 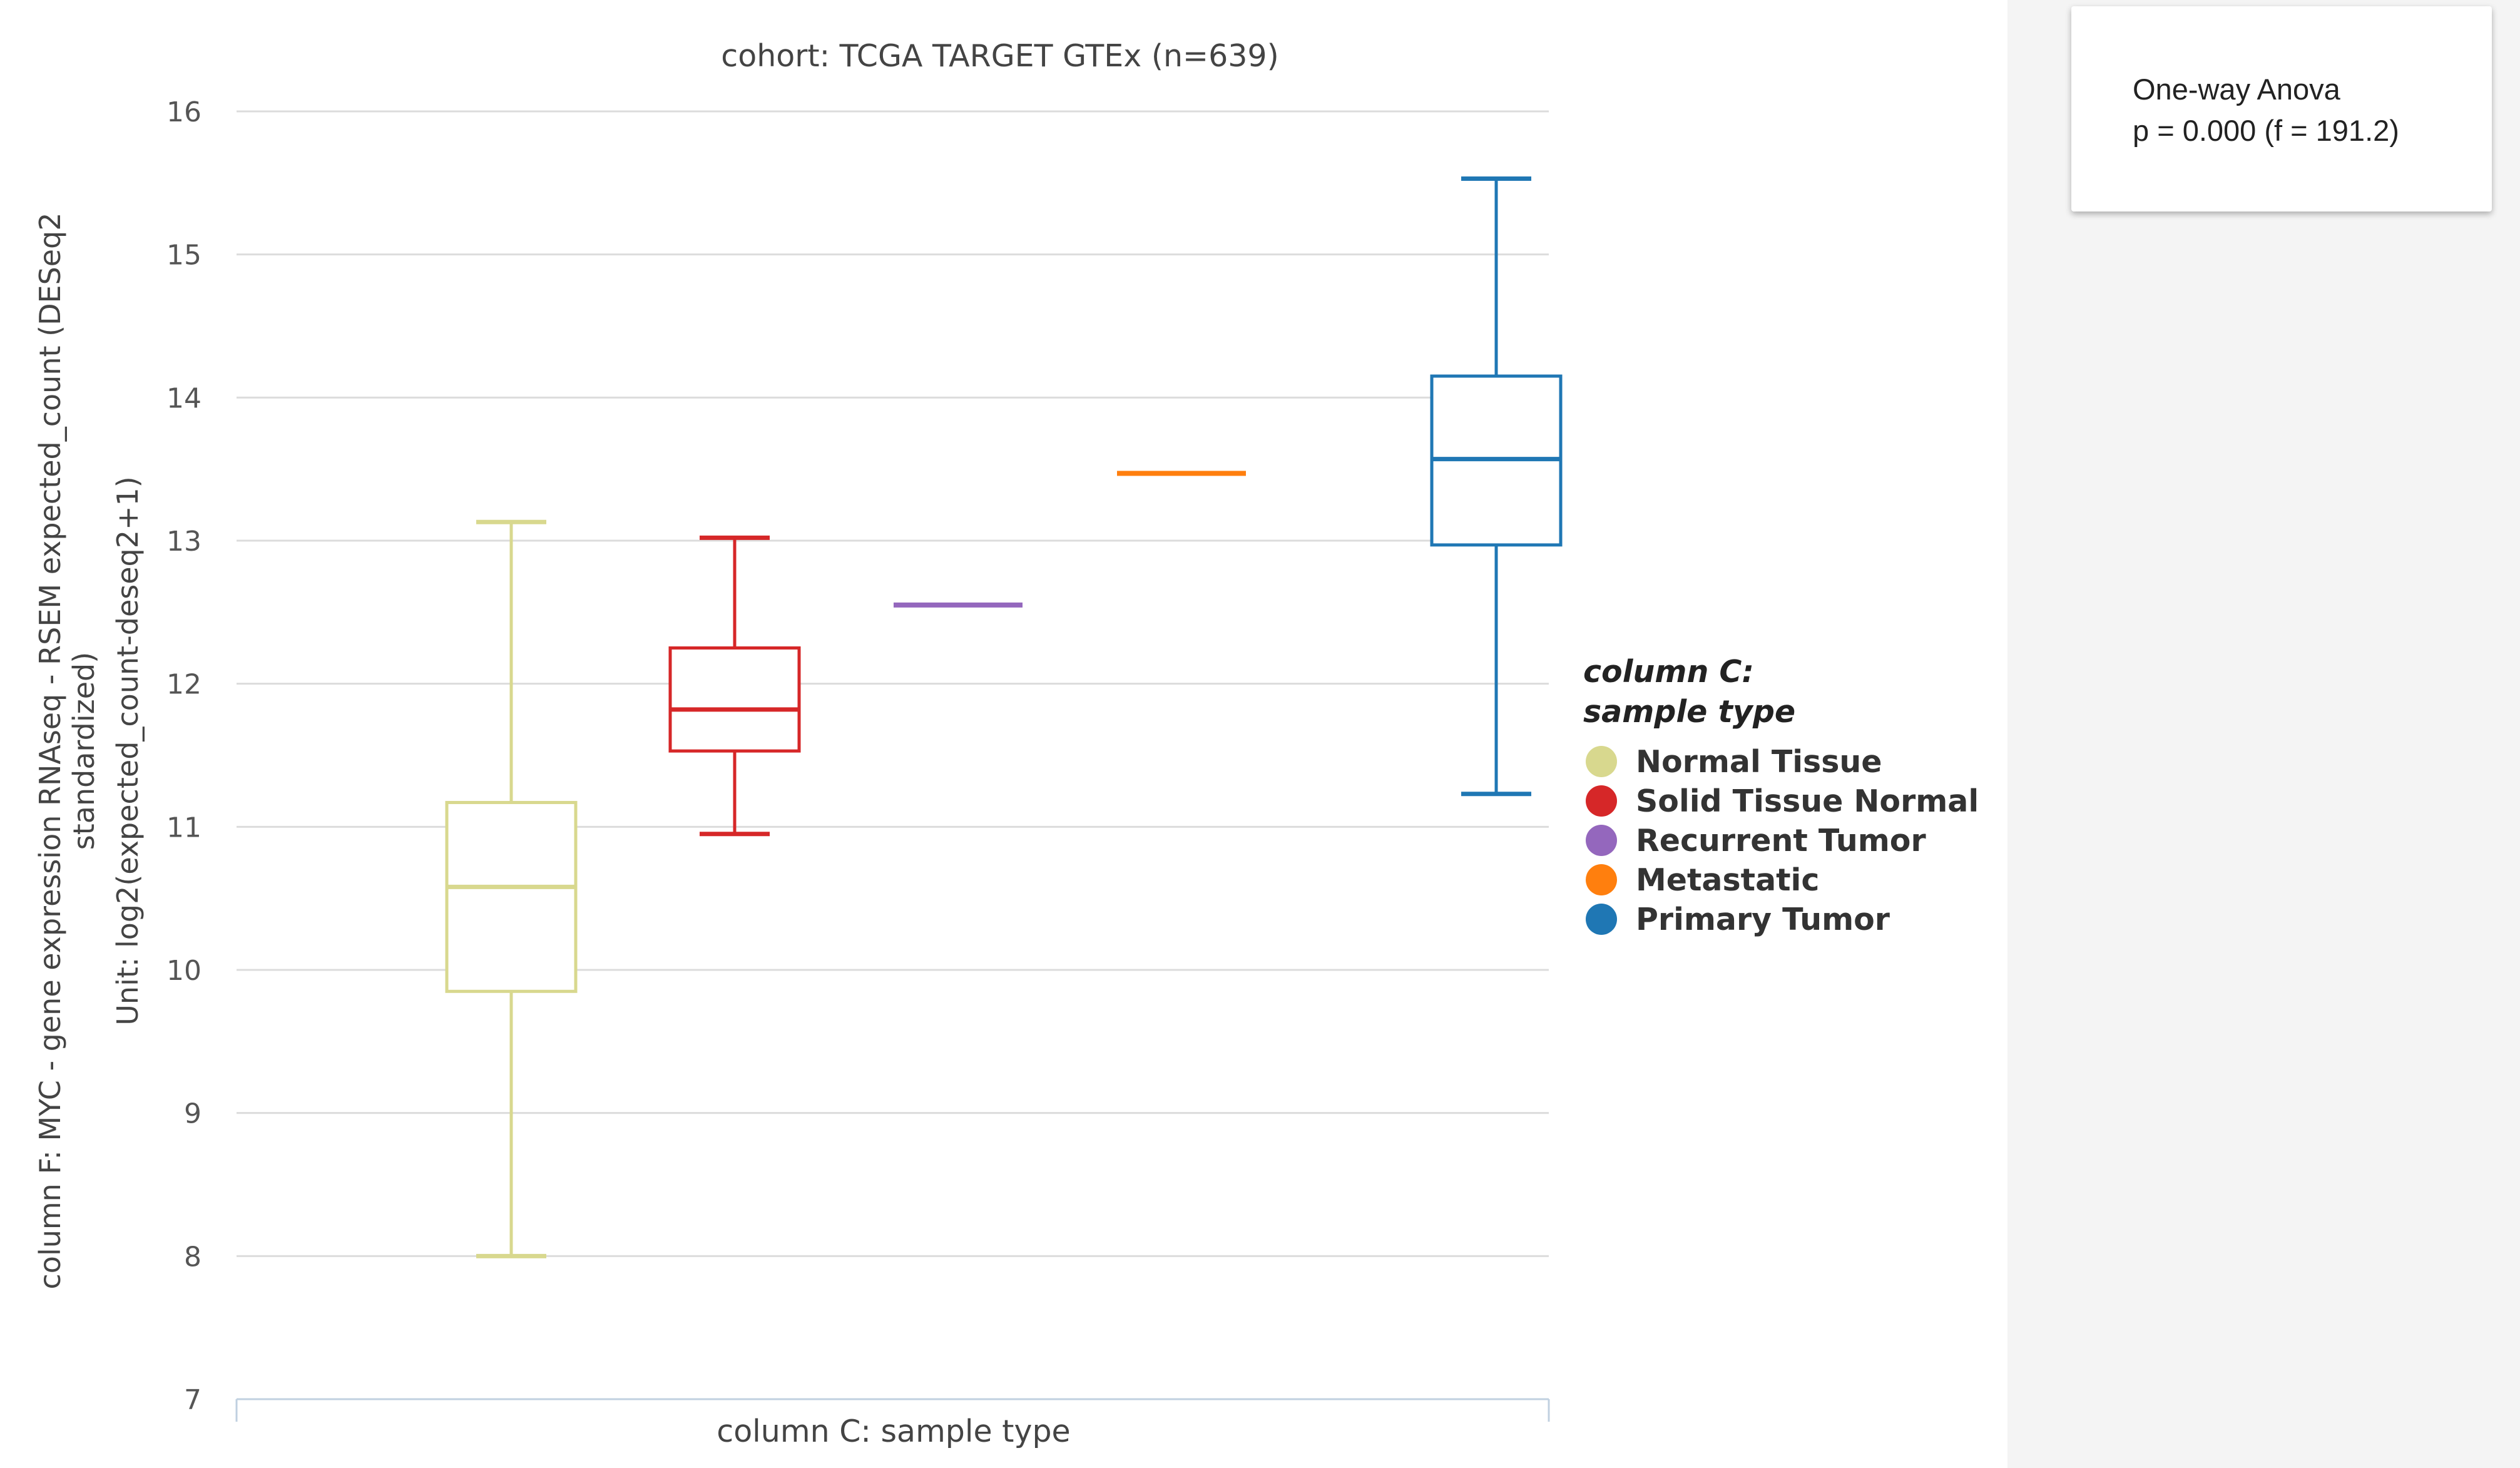 What do you see at coordinates (1763, 919) in the screenshot?
I see `legend-item-label: Primary Tumor` at bounding box center [1763, 919].